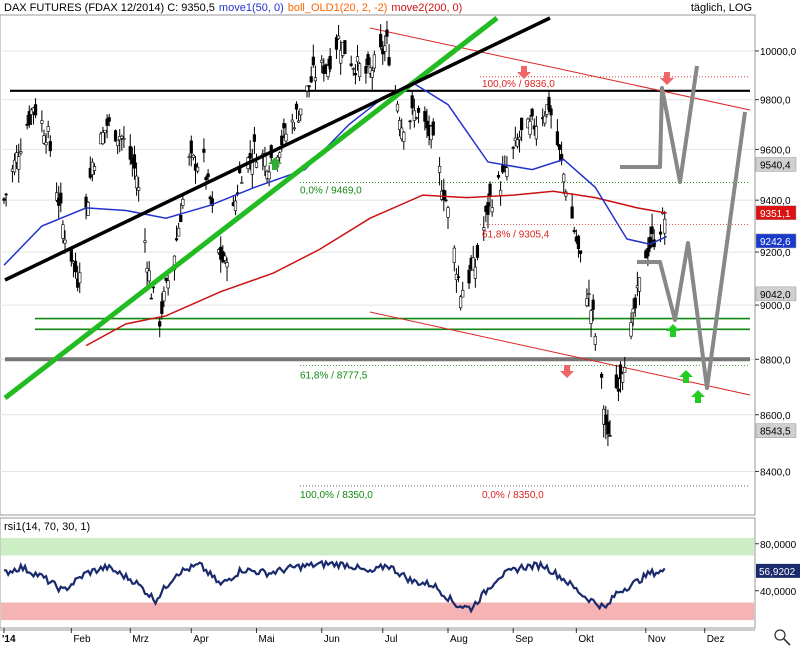 Image resolution: width=800 pixels, height=646 pixels. I want to click on rsi-current-tag: 56,9202, so click(778, 570).